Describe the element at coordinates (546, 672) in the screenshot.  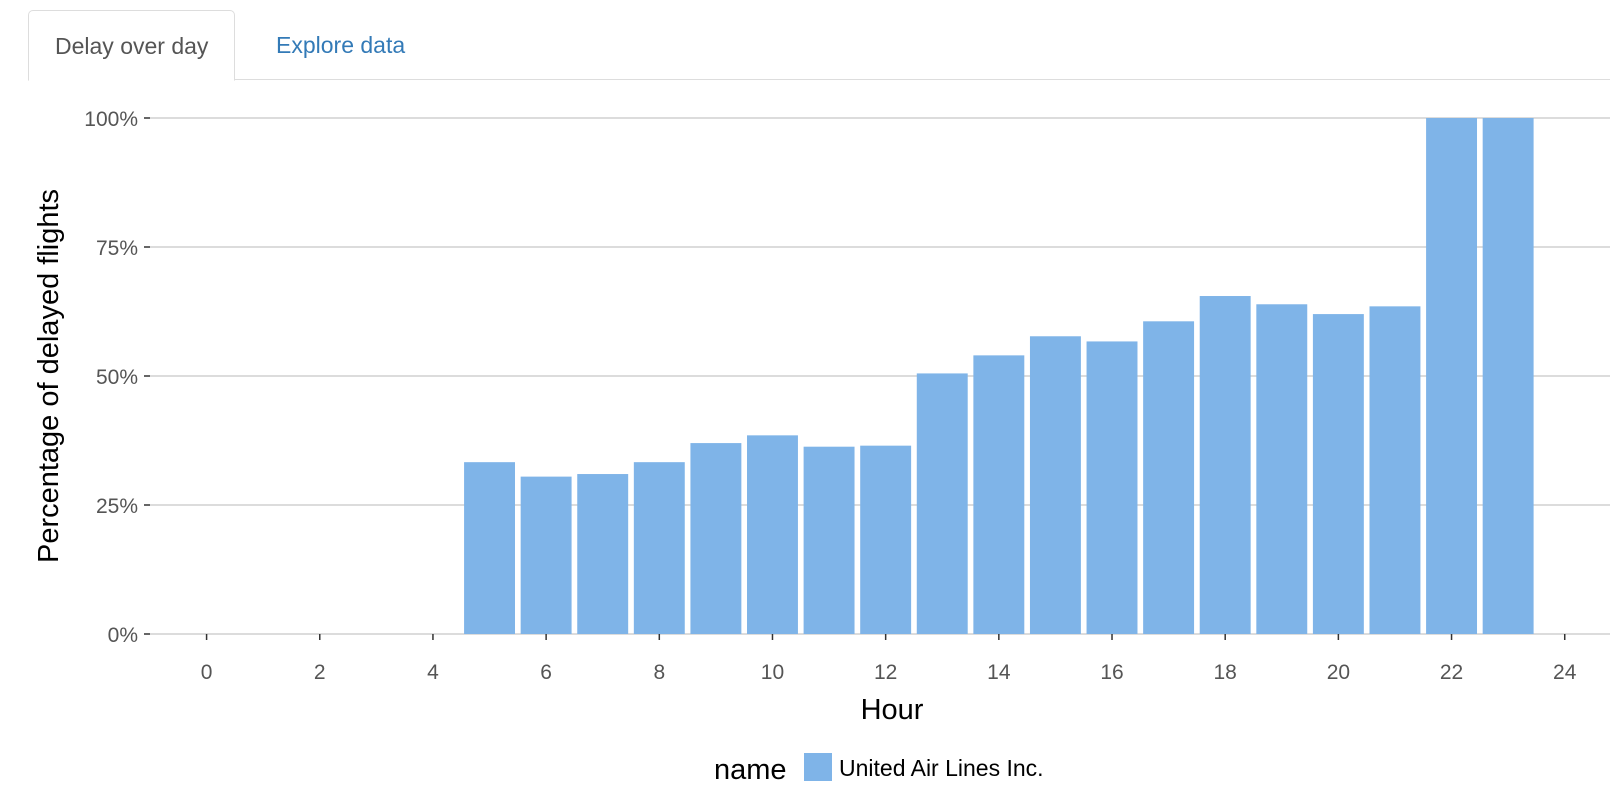
I see `x-tick-label: 6` at that location.